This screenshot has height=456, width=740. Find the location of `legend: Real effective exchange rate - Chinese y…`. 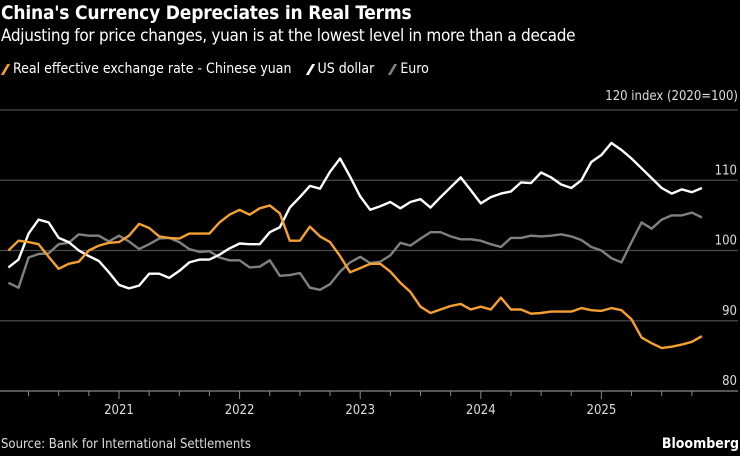

legend: Real effective exchange rate - Chinese y… is located at coordinates (214, 69).